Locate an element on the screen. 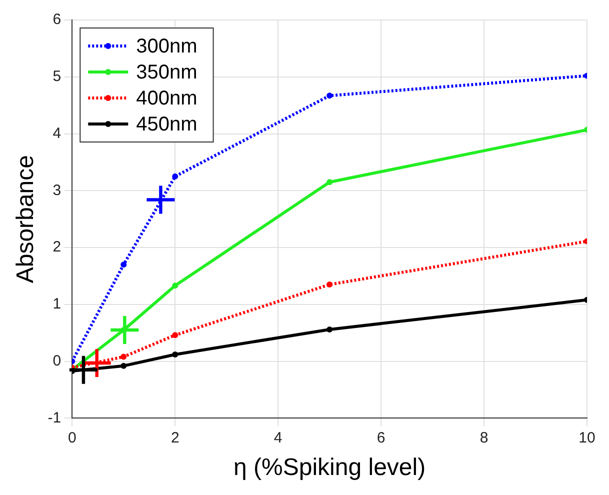 The width and height of the screenshot is (609, 495). legend-label: 400nm is located at coordinates (167, 99).